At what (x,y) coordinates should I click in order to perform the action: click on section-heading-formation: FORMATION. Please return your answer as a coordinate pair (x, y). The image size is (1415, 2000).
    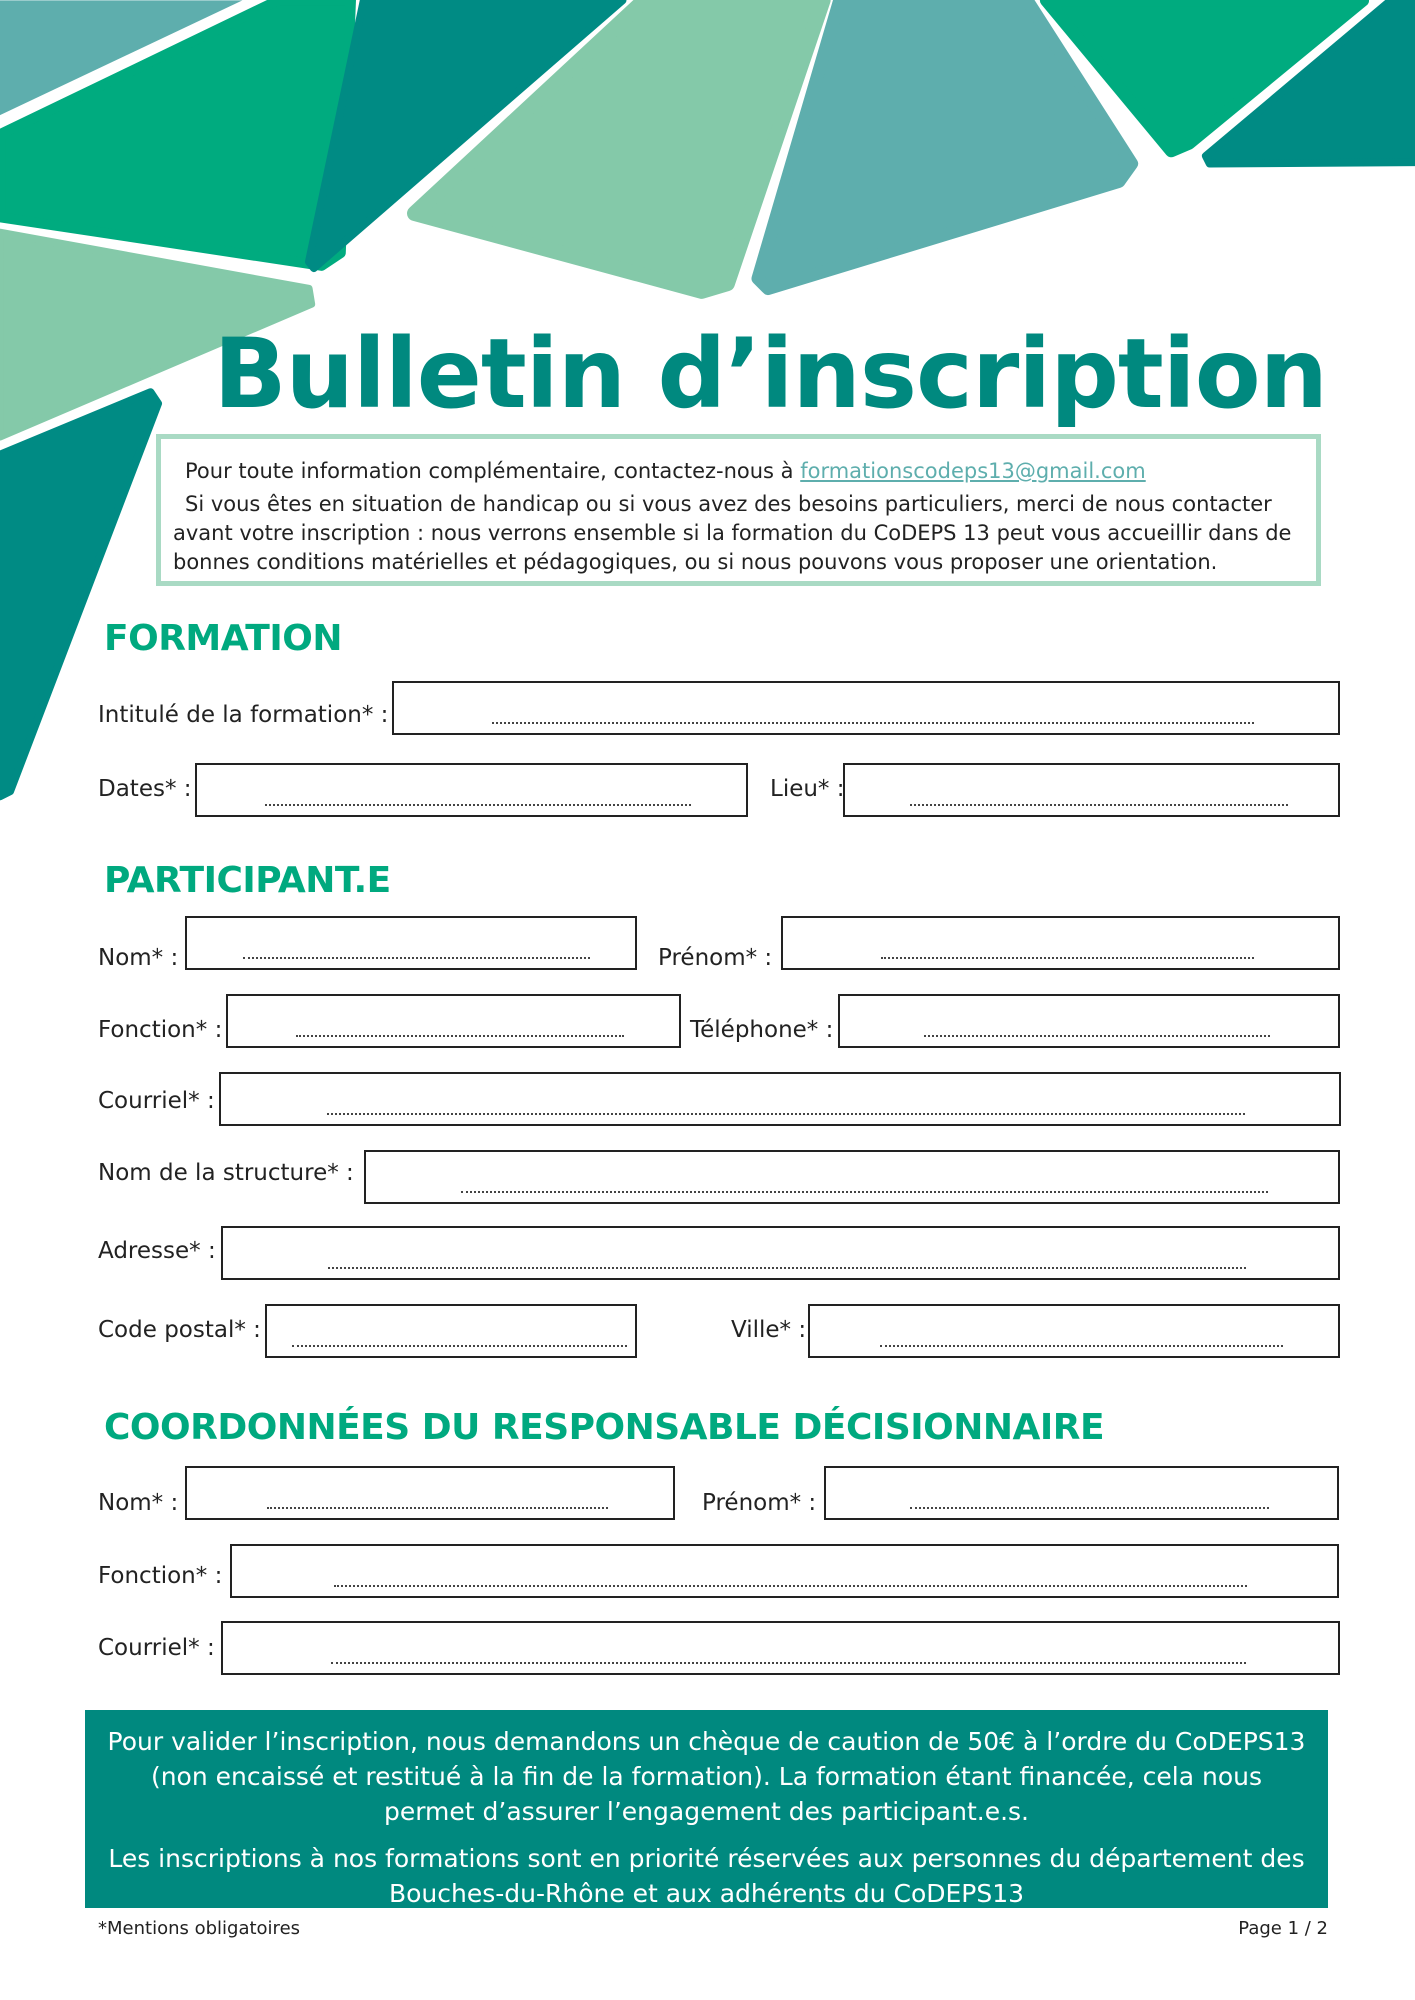
    Looking at the image, I should click on (223, 638).